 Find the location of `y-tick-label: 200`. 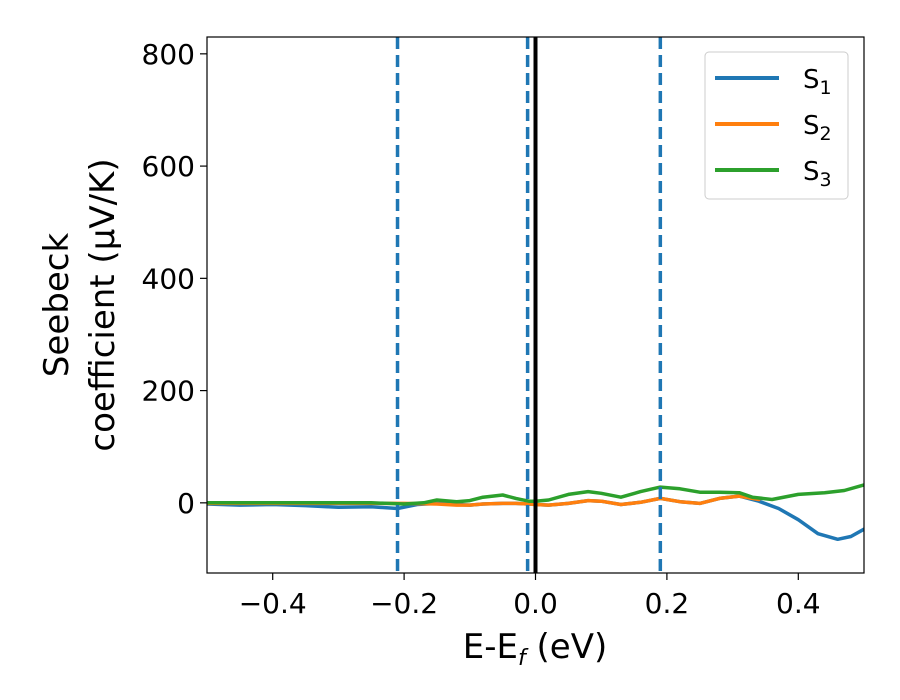

y-tick-label: 200 is located at coordinates (168, 391).